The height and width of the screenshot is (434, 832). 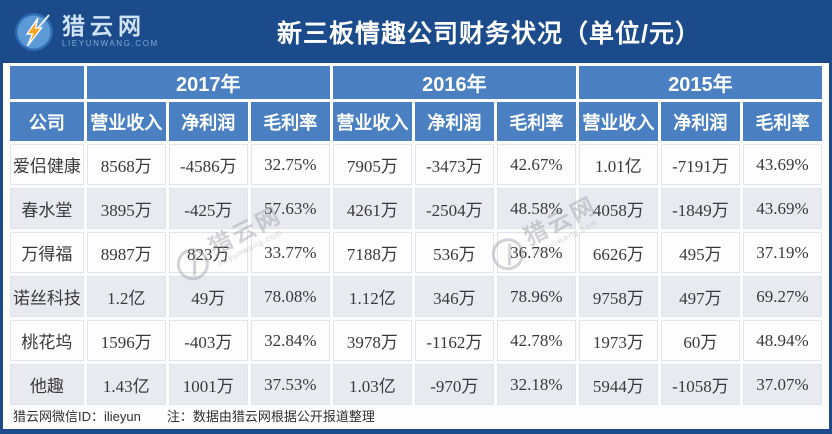 I want to click on cell-value: 1.01亿, so click(x=618, y=164).